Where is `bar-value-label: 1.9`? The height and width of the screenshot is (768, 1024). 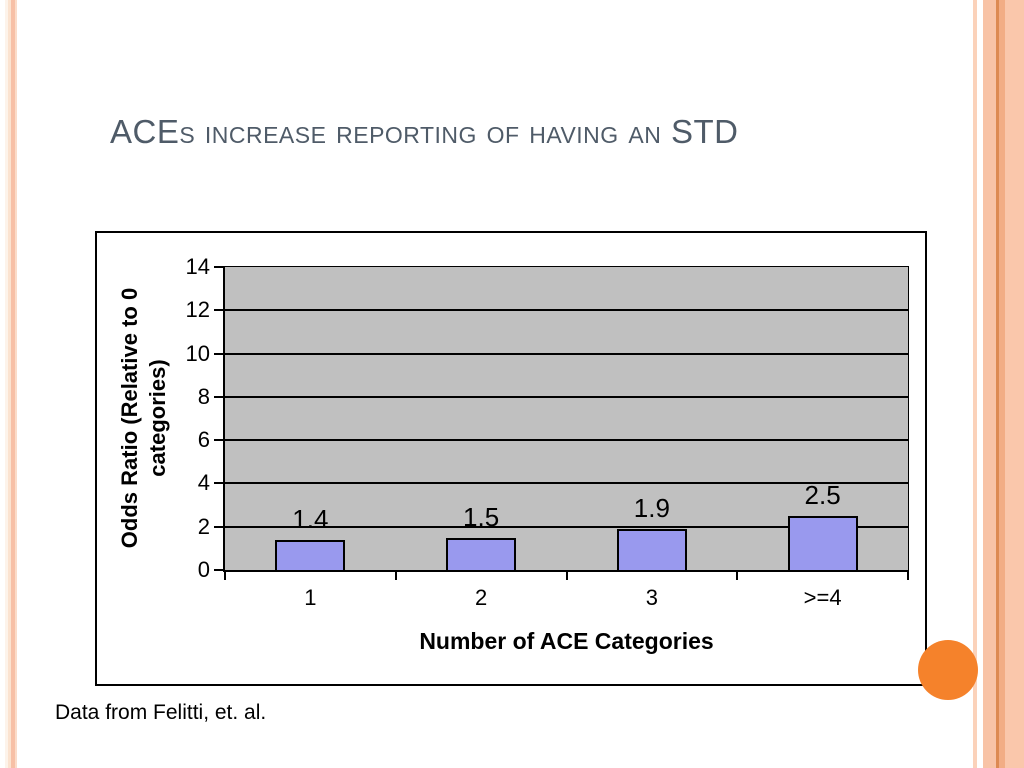
bar-value-label: 1.9 is located at coordinates (651, 507).